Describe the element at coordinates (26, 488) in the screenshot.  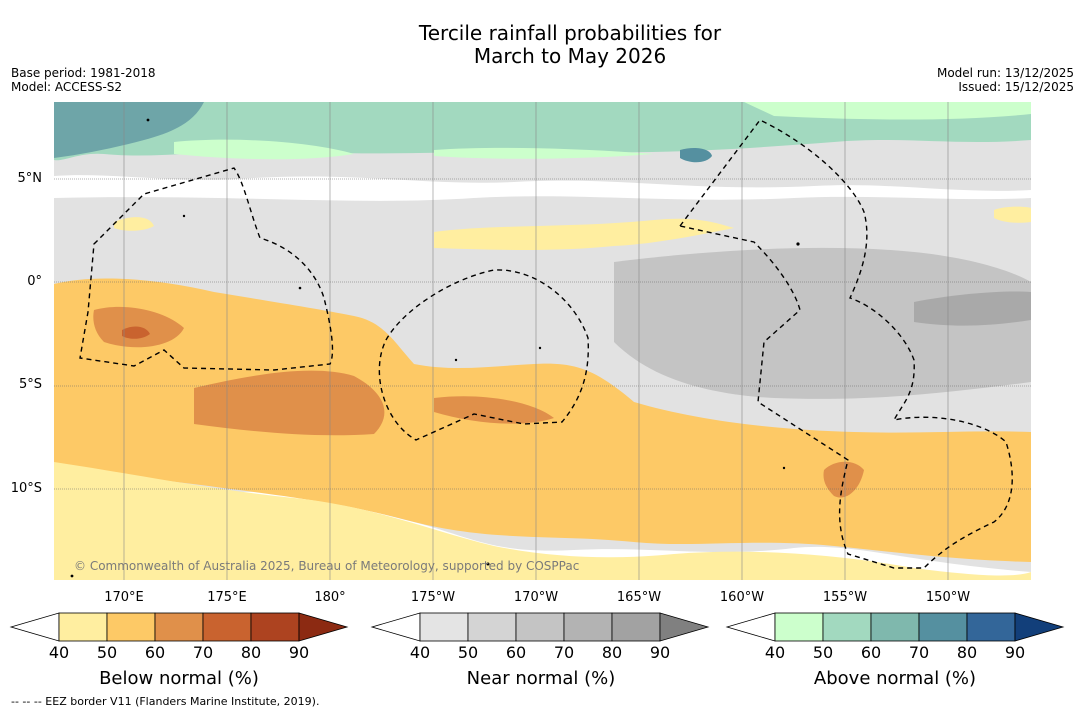
I see `lat-label-10s: 10°S` at that location.